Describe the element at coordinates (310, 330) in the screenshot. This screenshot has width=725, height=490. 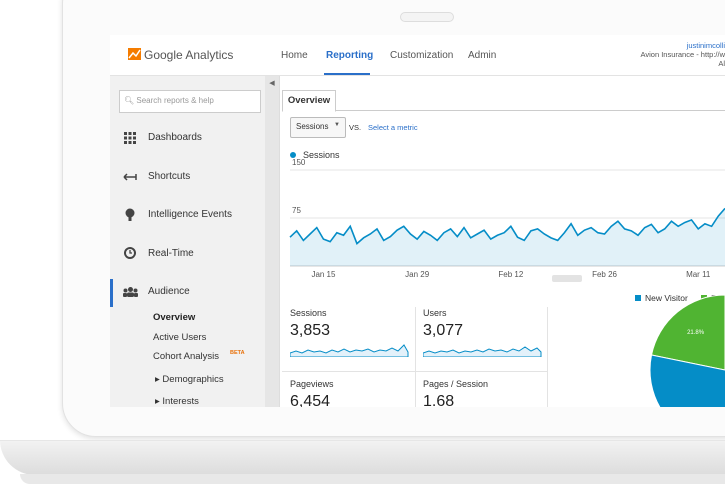
I see `metric-value: 3,853` at that location.